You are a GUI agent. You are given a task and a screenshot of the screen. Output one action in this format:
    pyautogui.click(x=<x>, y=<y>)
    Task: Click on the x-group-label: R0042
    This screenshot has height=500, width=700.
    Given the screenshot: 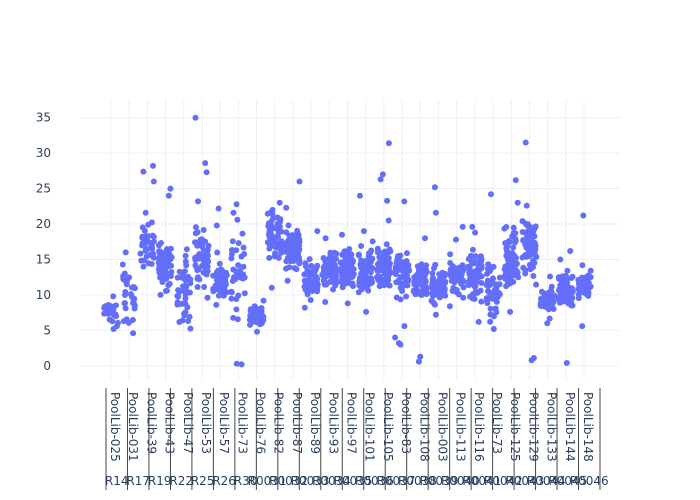 What is the action you would take?
    pyautogui.click(x=503, y=481)
    